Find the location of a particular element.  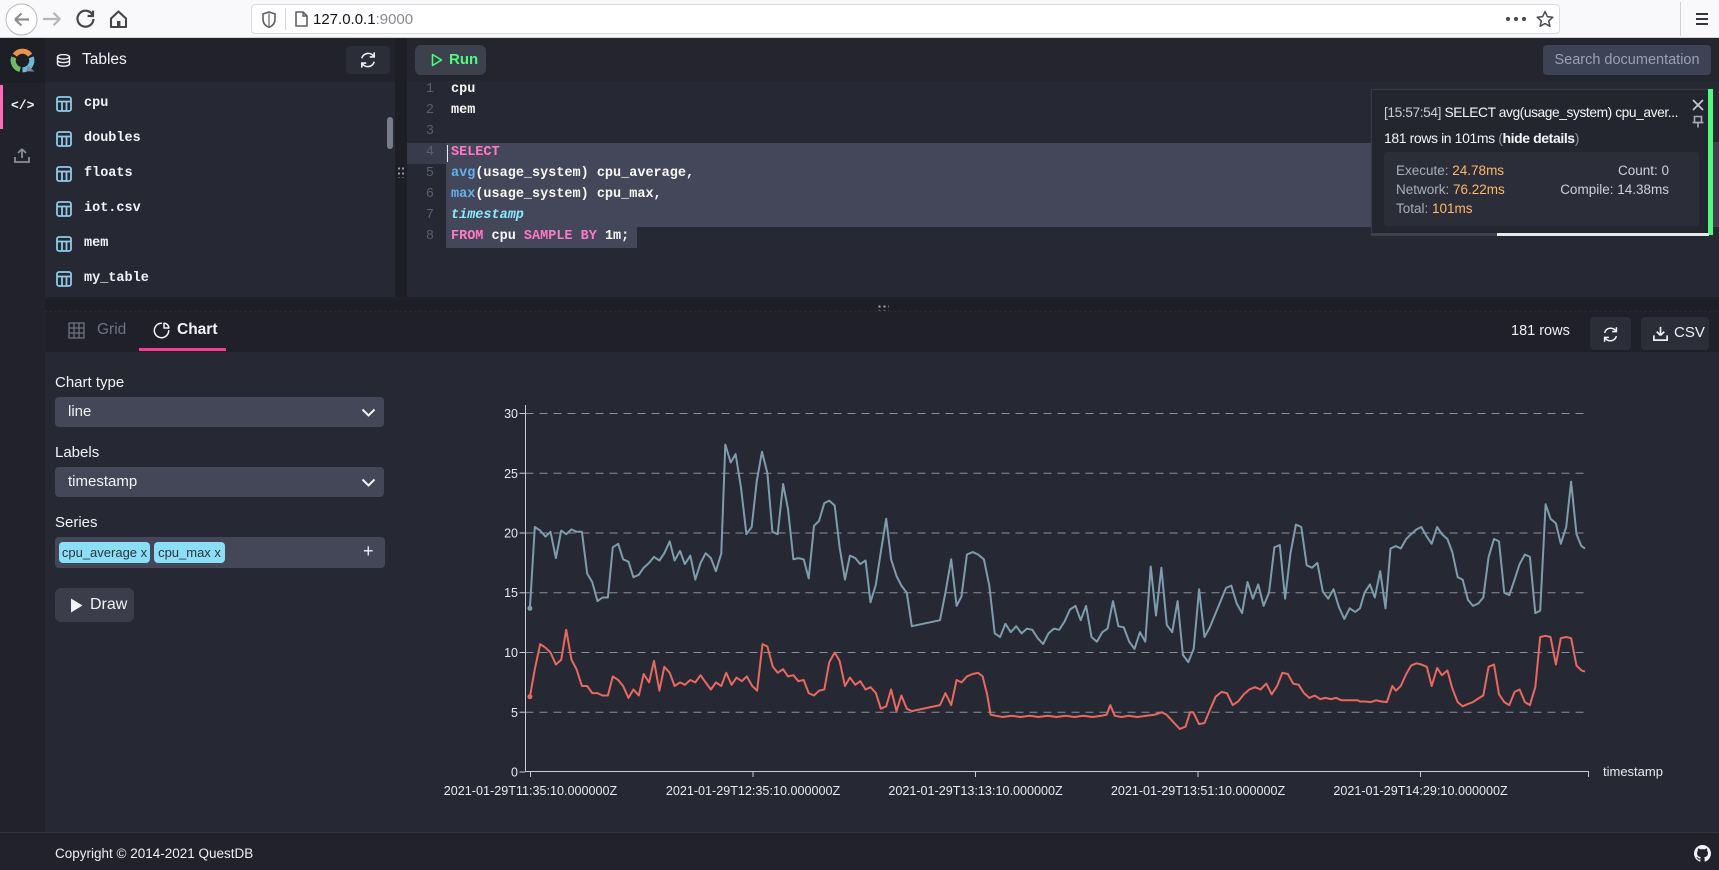

svg-text: 5 is located at coordinates (514, 713).